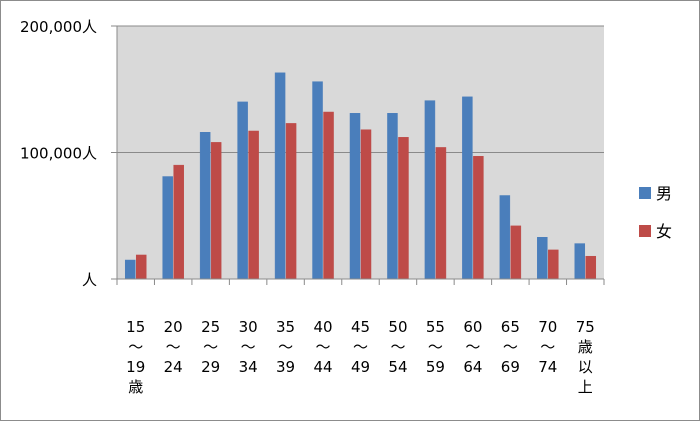 The width and height of the screenshot is (700, 425). I want to click on x-tick-label: 74, so click(547, 367).